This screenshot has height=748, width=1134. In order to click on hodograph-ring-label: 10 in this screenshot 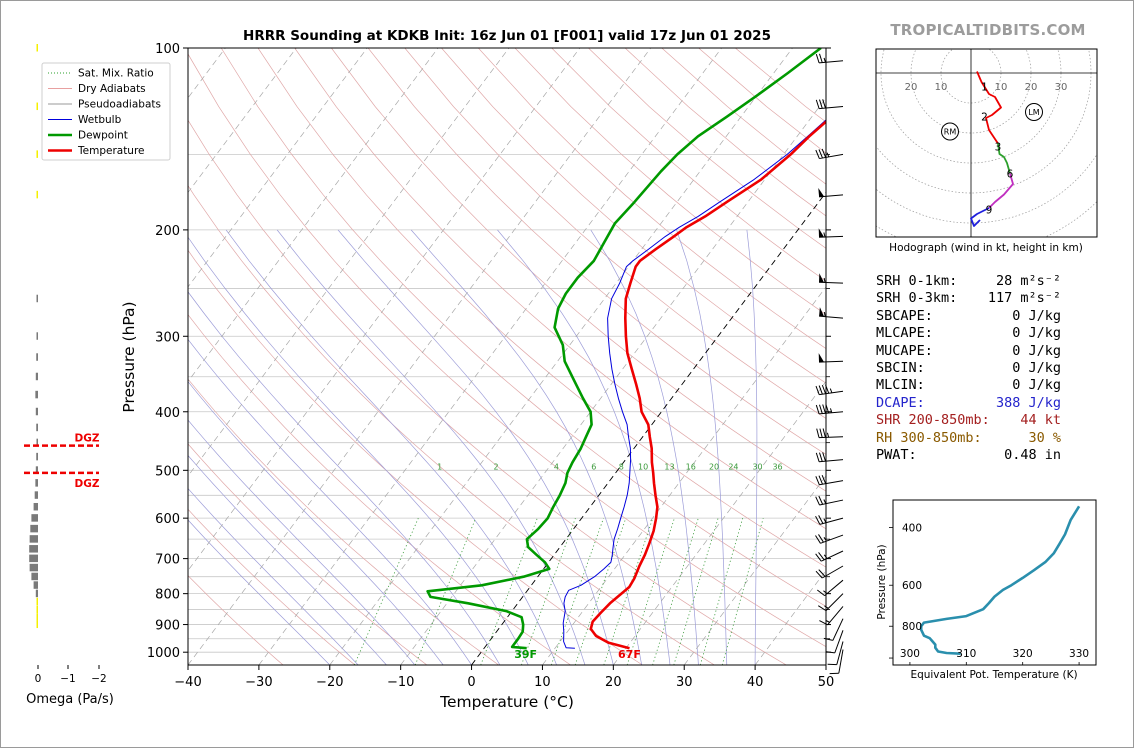, I will do `click(1001, 87)`.